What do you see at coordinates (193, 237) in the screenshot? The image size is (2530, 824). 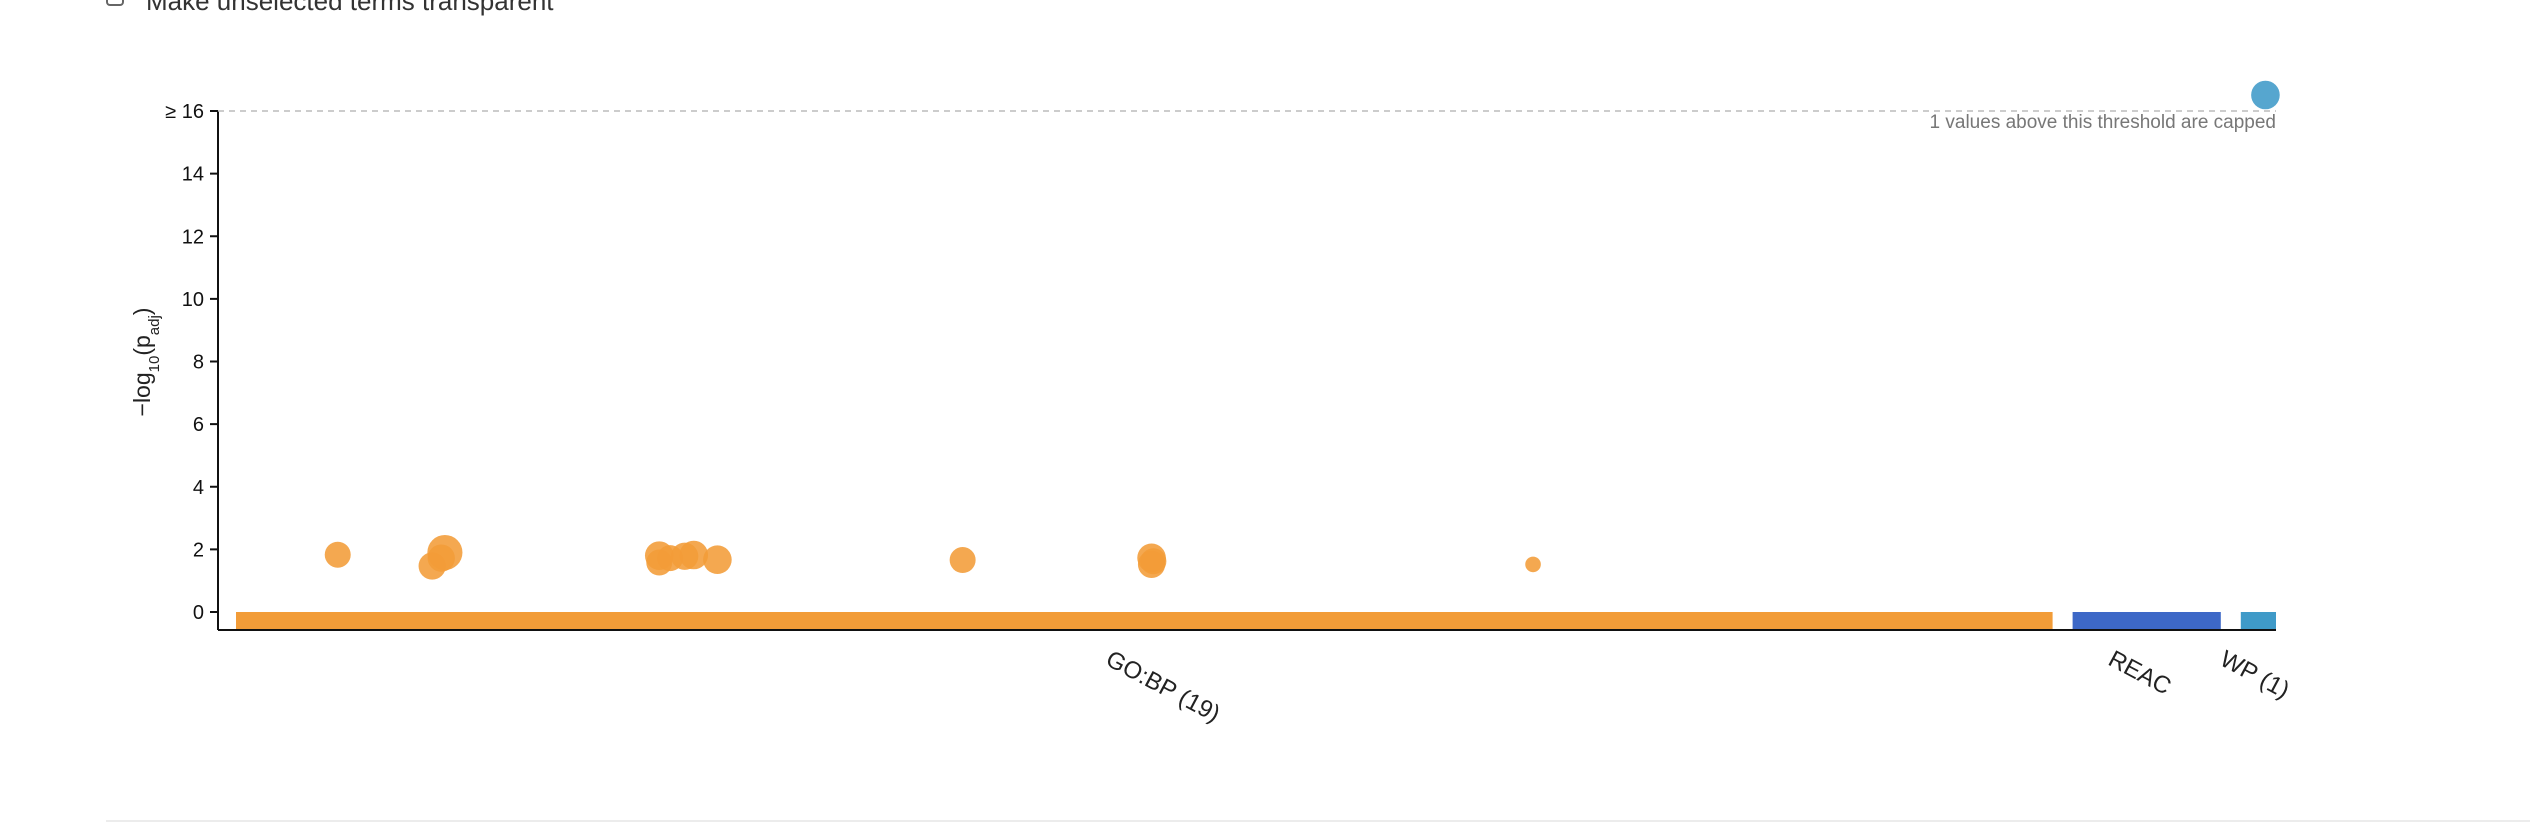 I see `y-tick-label: 12` at bounding box center [193, 237].